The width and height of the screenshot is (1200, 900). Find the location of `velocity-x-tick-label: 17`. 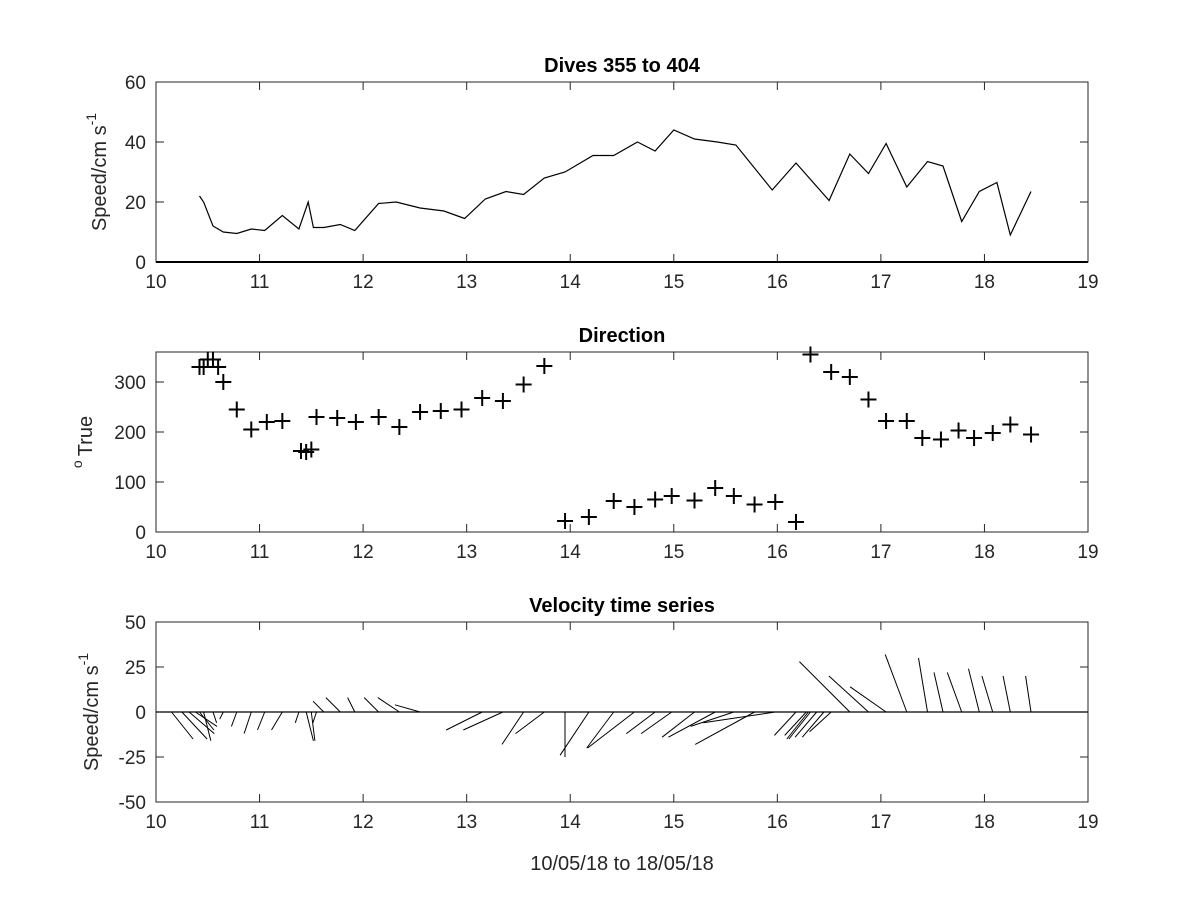

velocity-x-tick-label: 17 is located at coordinates (880, 822).